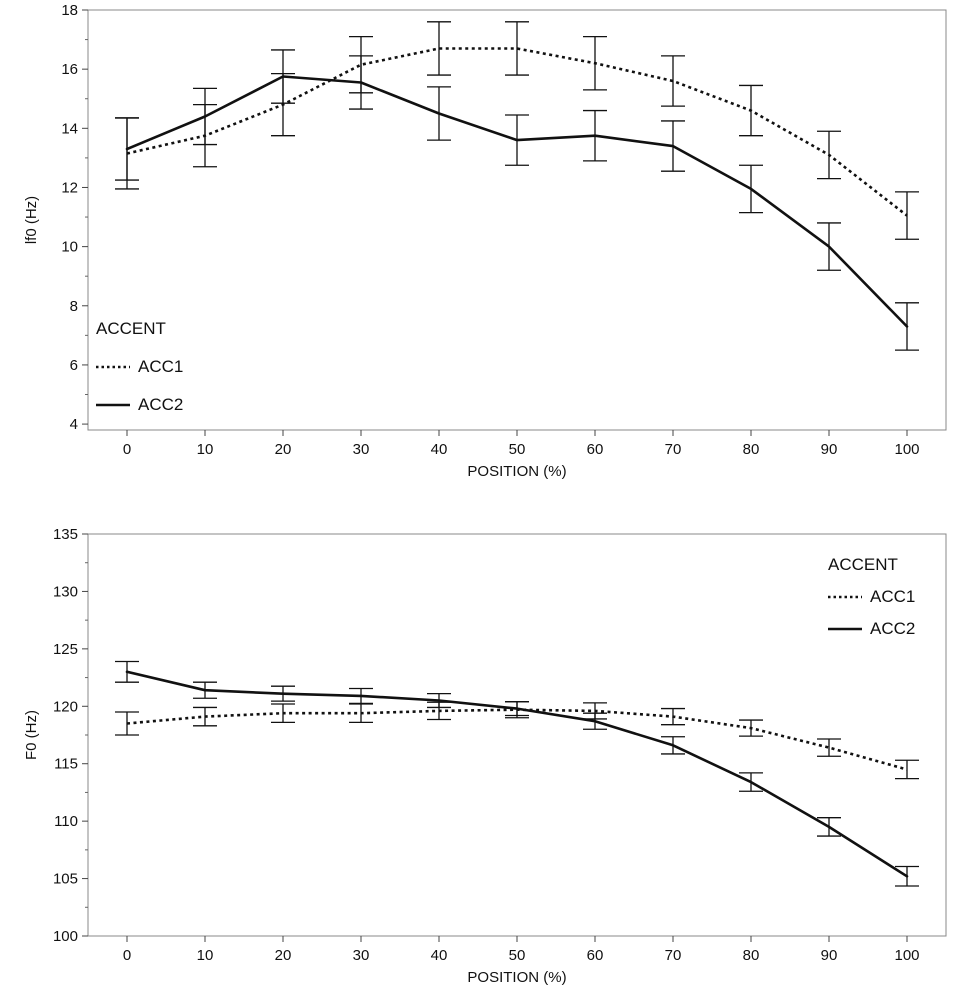 The image size is (957, 1000). What do you see at coordinates (74, 424) in the screenshot?
I see `y-tick-label: 4` at bounding box center [74, 424].